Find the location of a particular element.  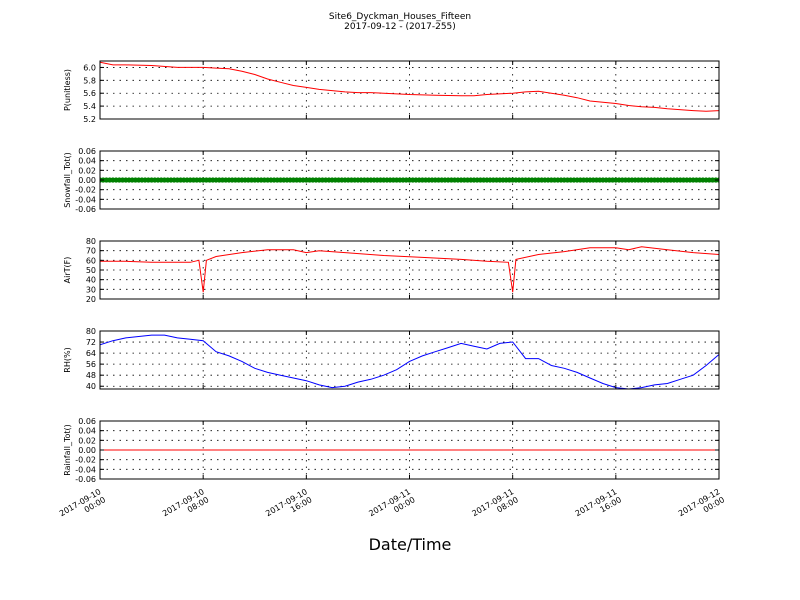

panel-4: 40 48 56 64 72 80 RH(%) is located at coordinates (391, 359).